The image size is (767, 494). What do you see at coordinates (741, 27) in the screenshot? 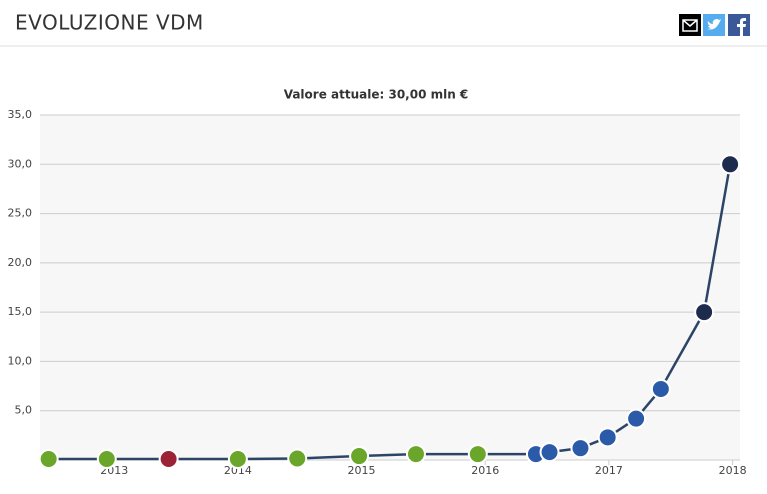
I see `facebook-glyph` at bounding box center [741, 27].